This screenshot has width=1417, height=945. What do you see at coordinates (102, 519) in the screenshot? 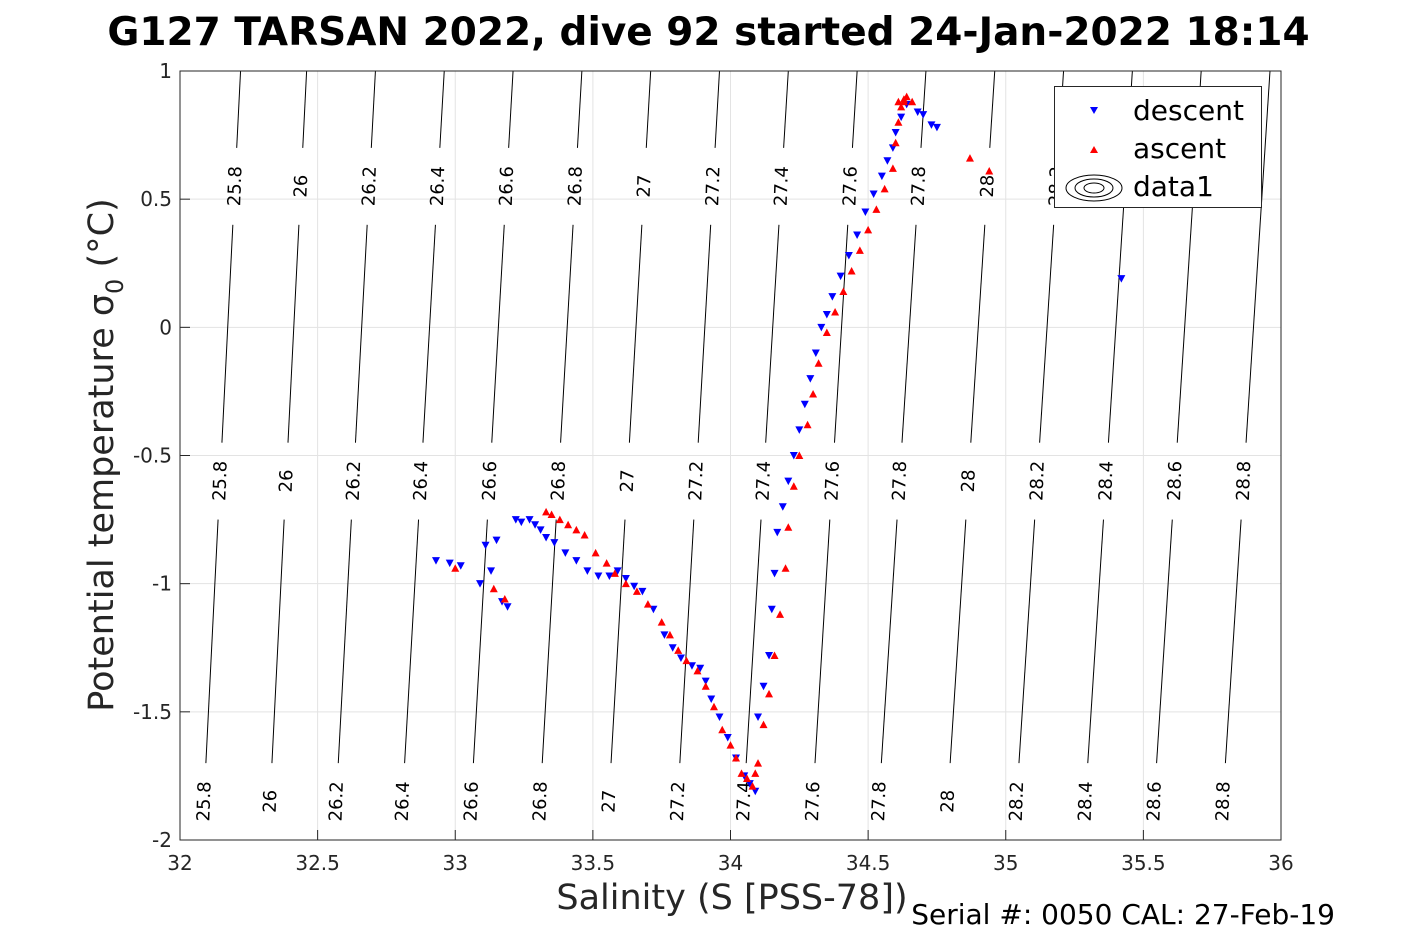
I see `y-axis-label-main: Potential temperature` at bounding box center [102, 519].